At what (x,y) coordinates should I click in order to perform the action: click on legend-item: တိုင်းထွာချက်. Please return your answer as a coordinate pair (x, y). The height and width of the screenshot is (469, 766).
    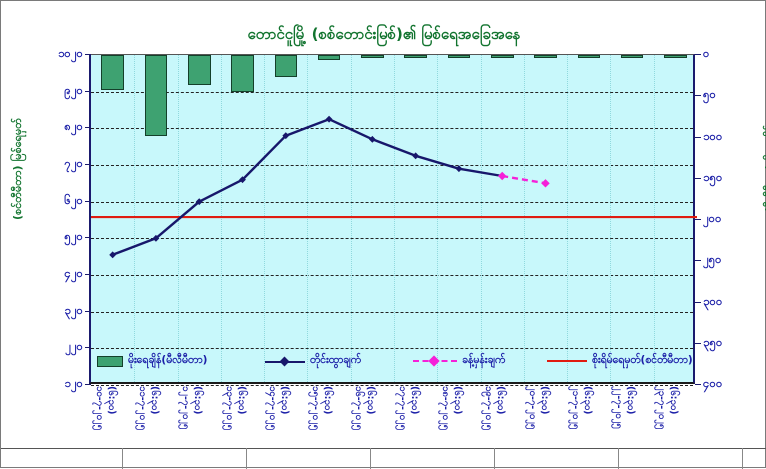
    Looking at the image, I should click on (313, 361).